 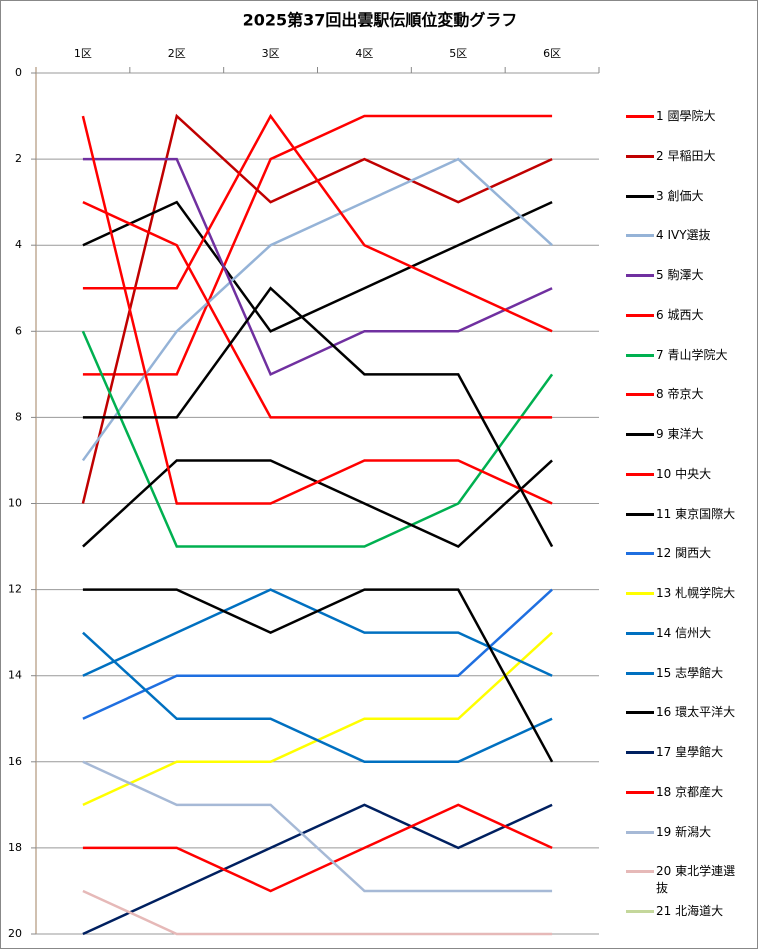 I want to click on x-tick-label: 3区, so click(x=271, y=53).